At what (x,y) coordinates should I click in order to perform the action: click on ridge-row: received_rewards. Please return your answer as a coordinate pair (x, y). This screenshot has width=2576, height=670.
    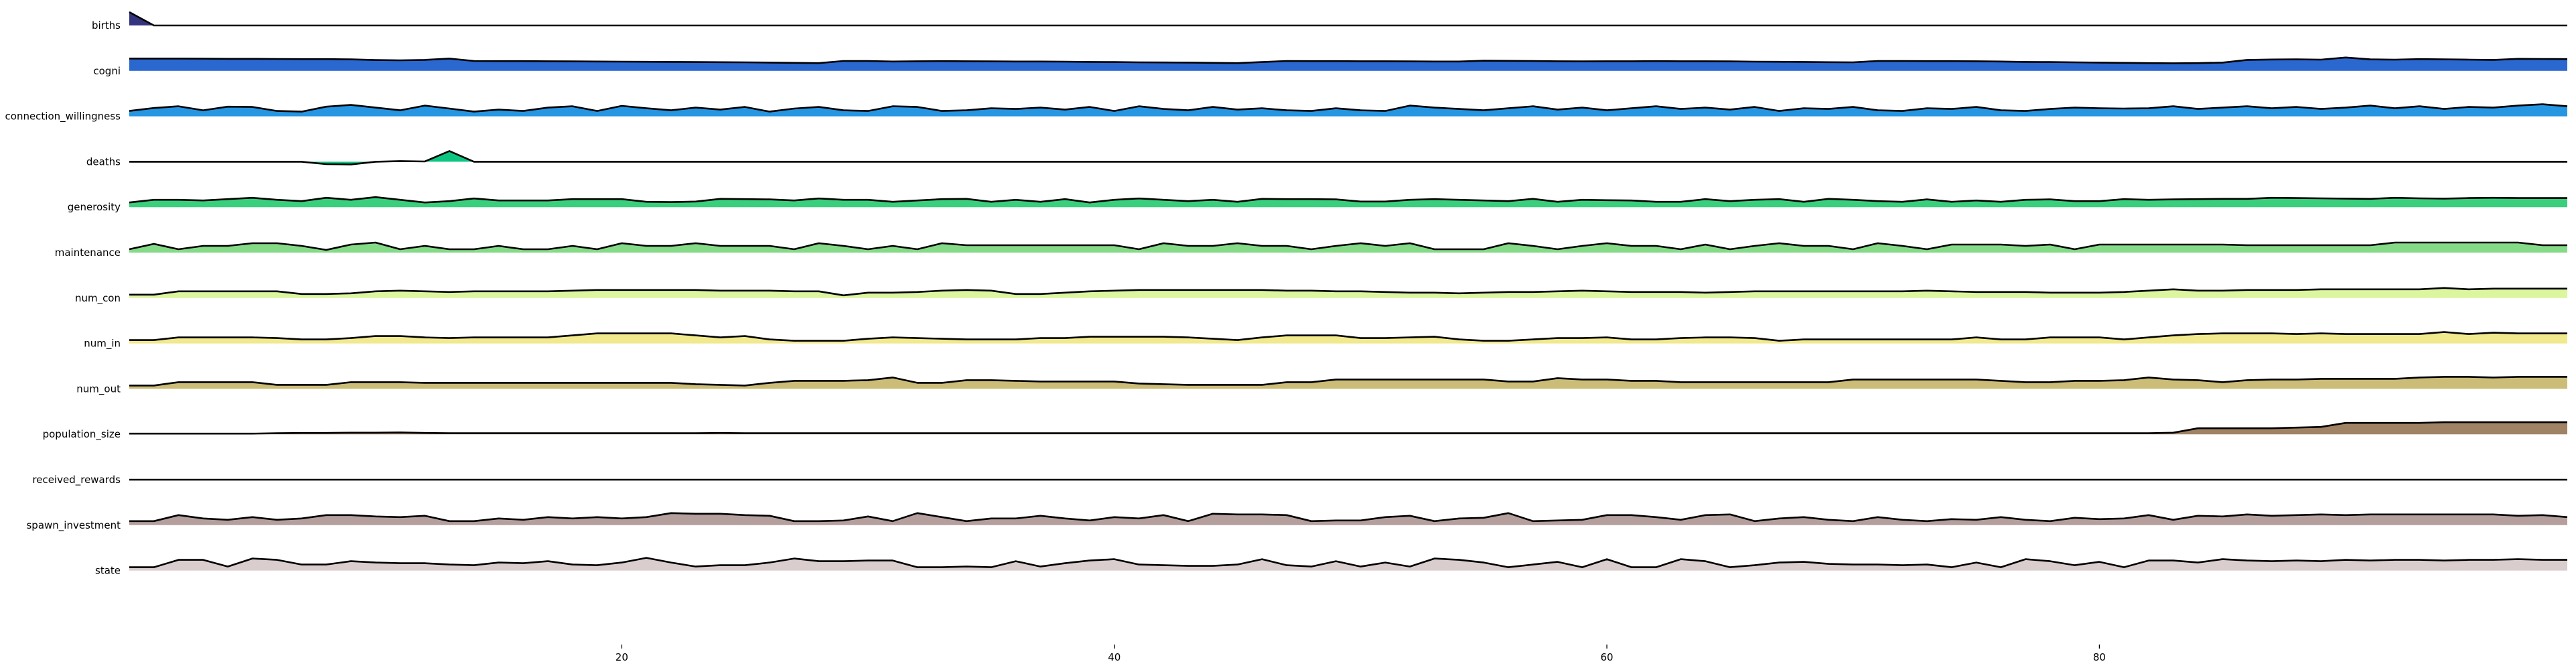
    Looking at the image, I should click on (1299, 480).